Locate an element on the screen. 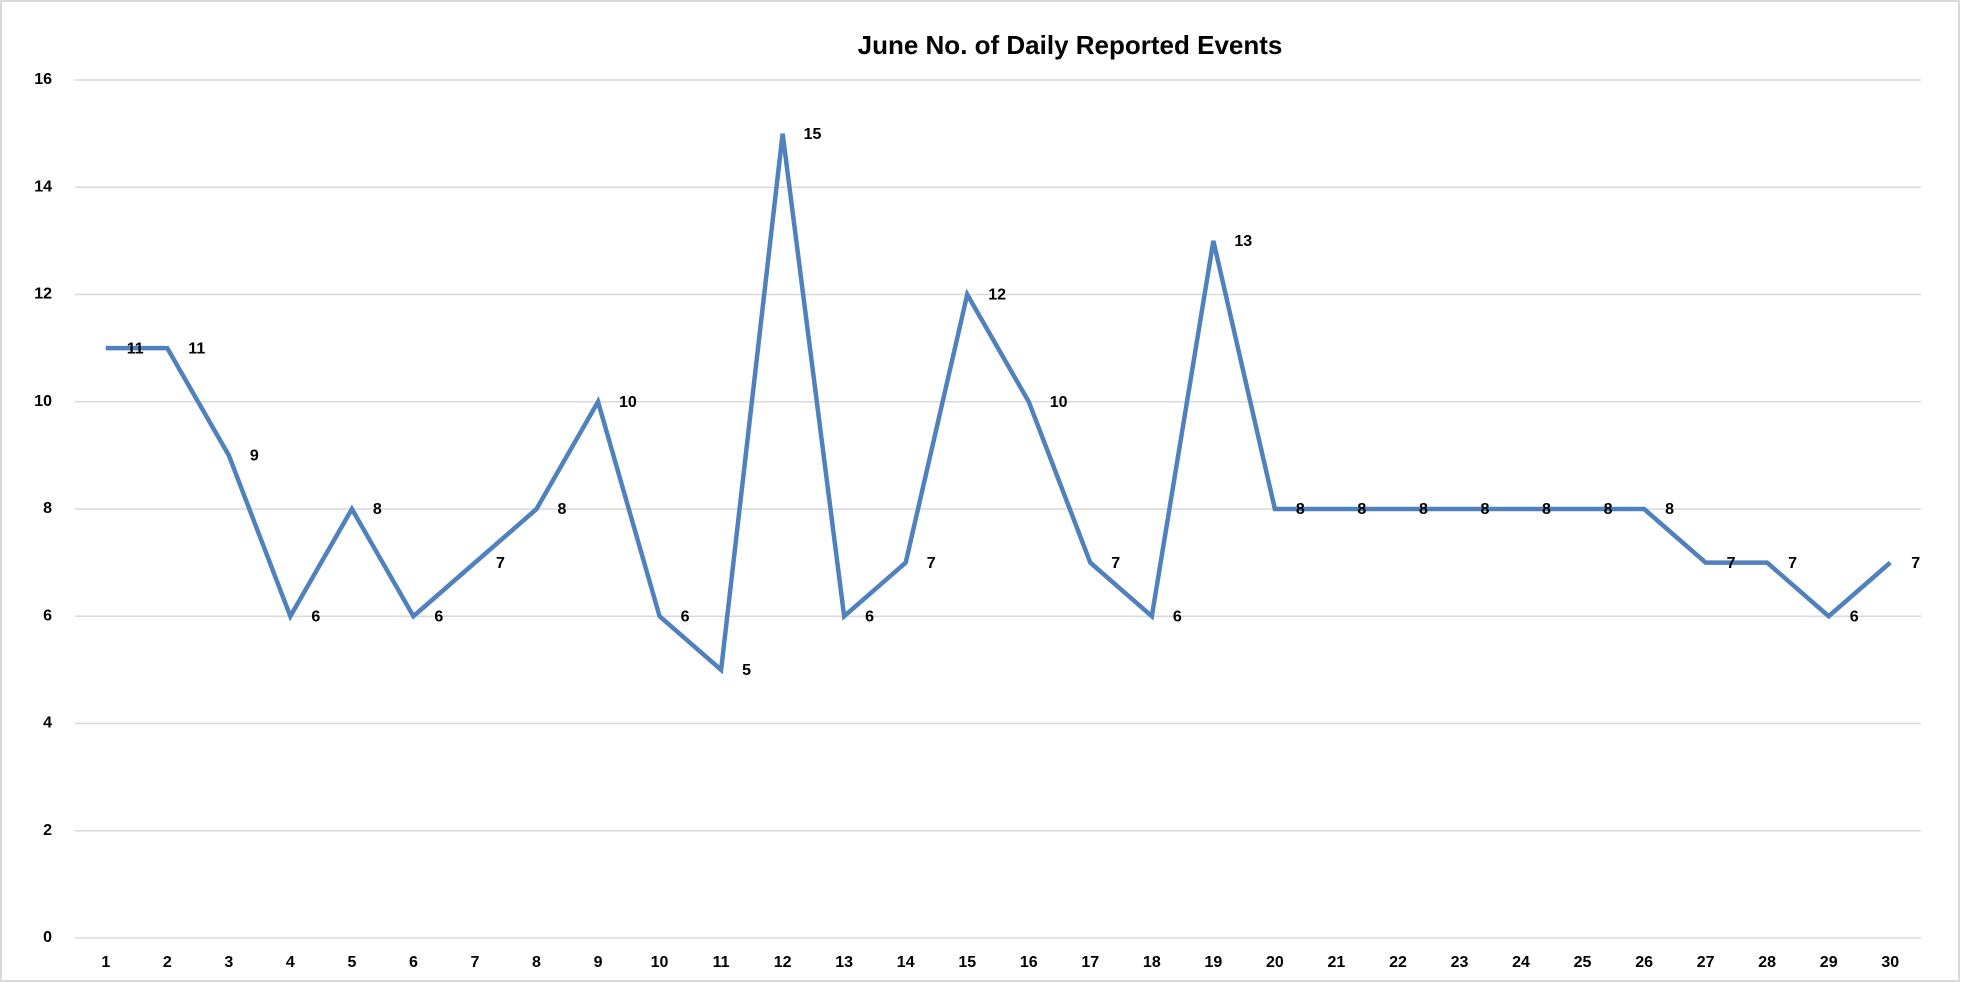 This screenshot has width=1961, height=982. data-label: 13 is located at coordinates (1243, 241).